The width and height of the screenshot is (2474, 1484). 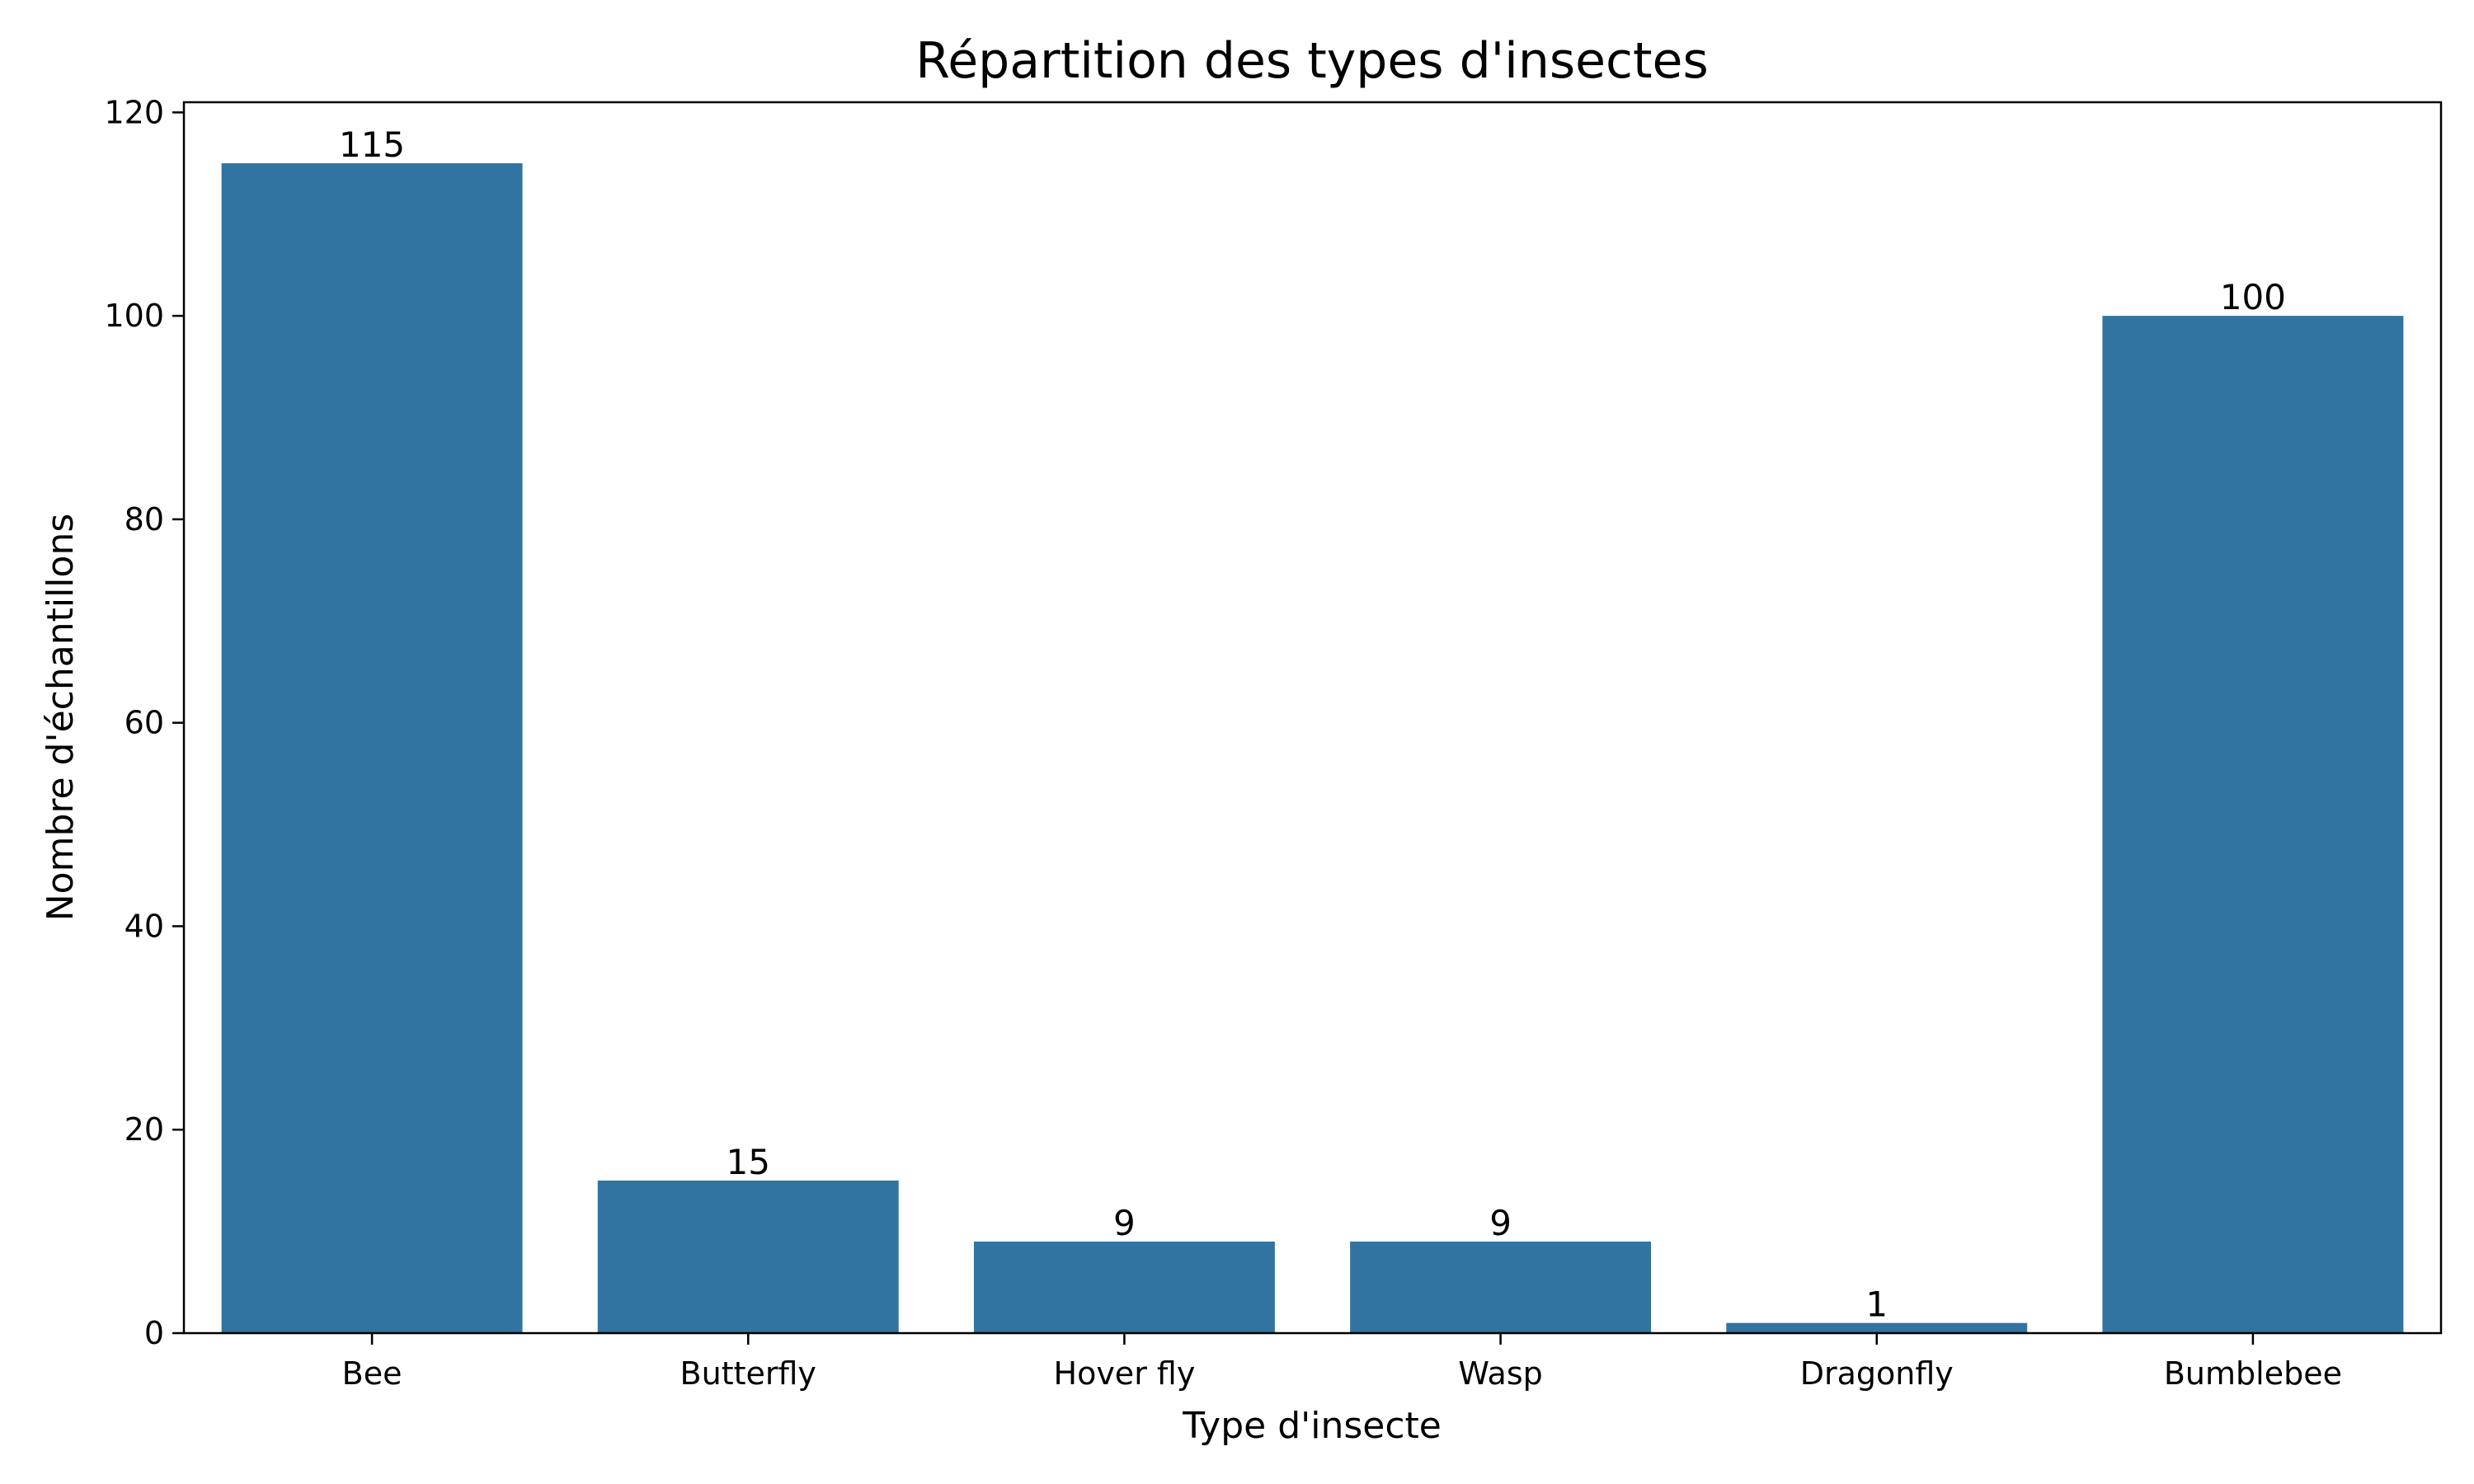 I want to click on data-label: 100, so click(x=2253, y=297).